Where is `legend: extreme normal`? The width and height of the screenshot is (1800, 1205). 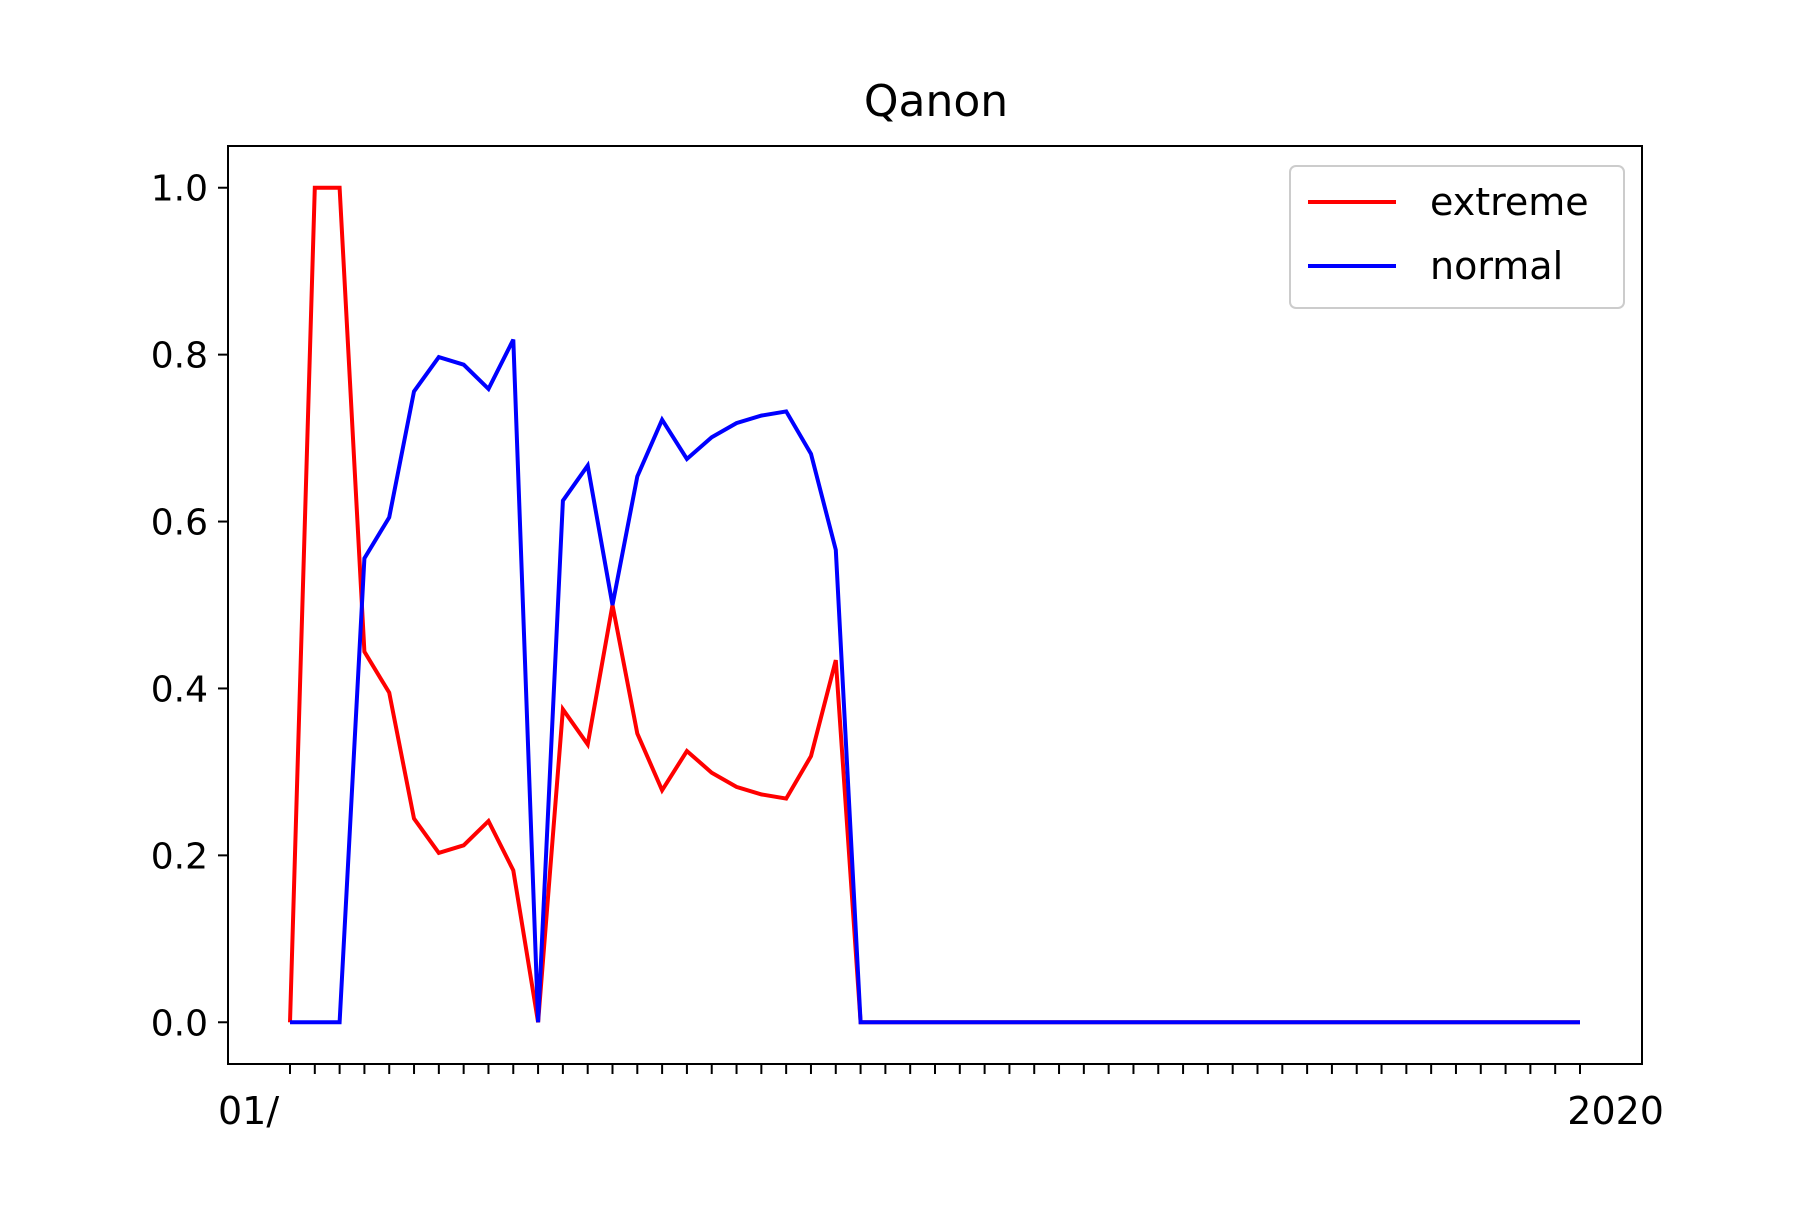
legend: extreme normal is located at coordinates (1457, 237).